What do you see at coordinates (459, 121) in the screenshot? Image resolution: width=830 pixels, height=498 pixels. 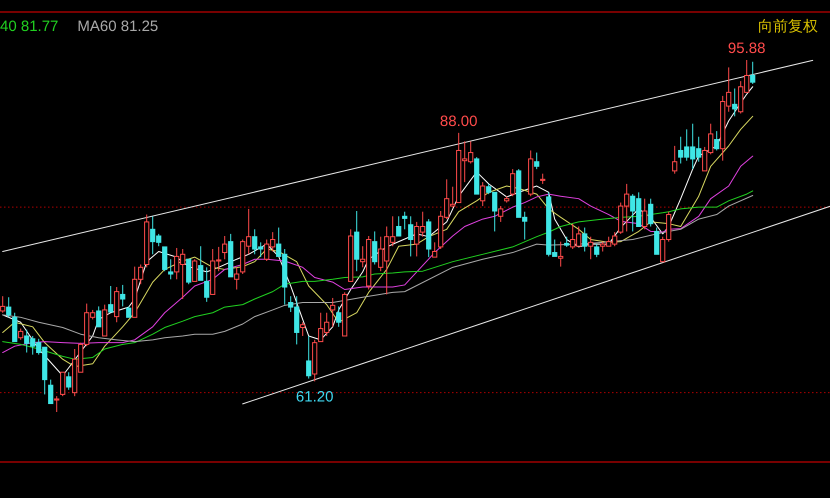 I see `annotation: 88.00` at bounding box center [459, 121].